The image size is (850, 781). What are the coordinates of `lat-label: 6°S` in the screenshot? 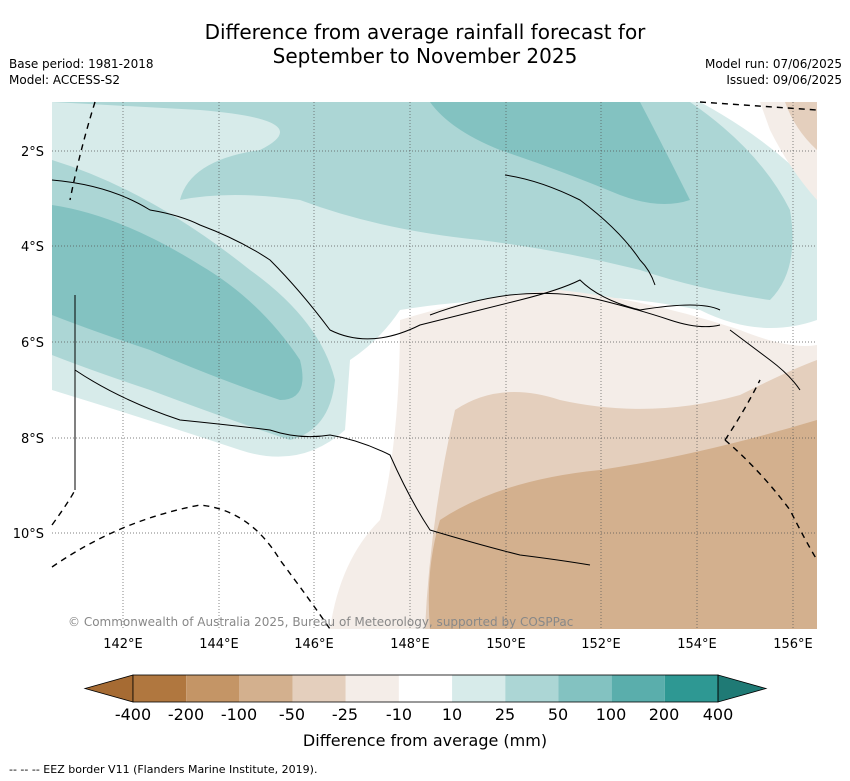 It's located at (32, 343).